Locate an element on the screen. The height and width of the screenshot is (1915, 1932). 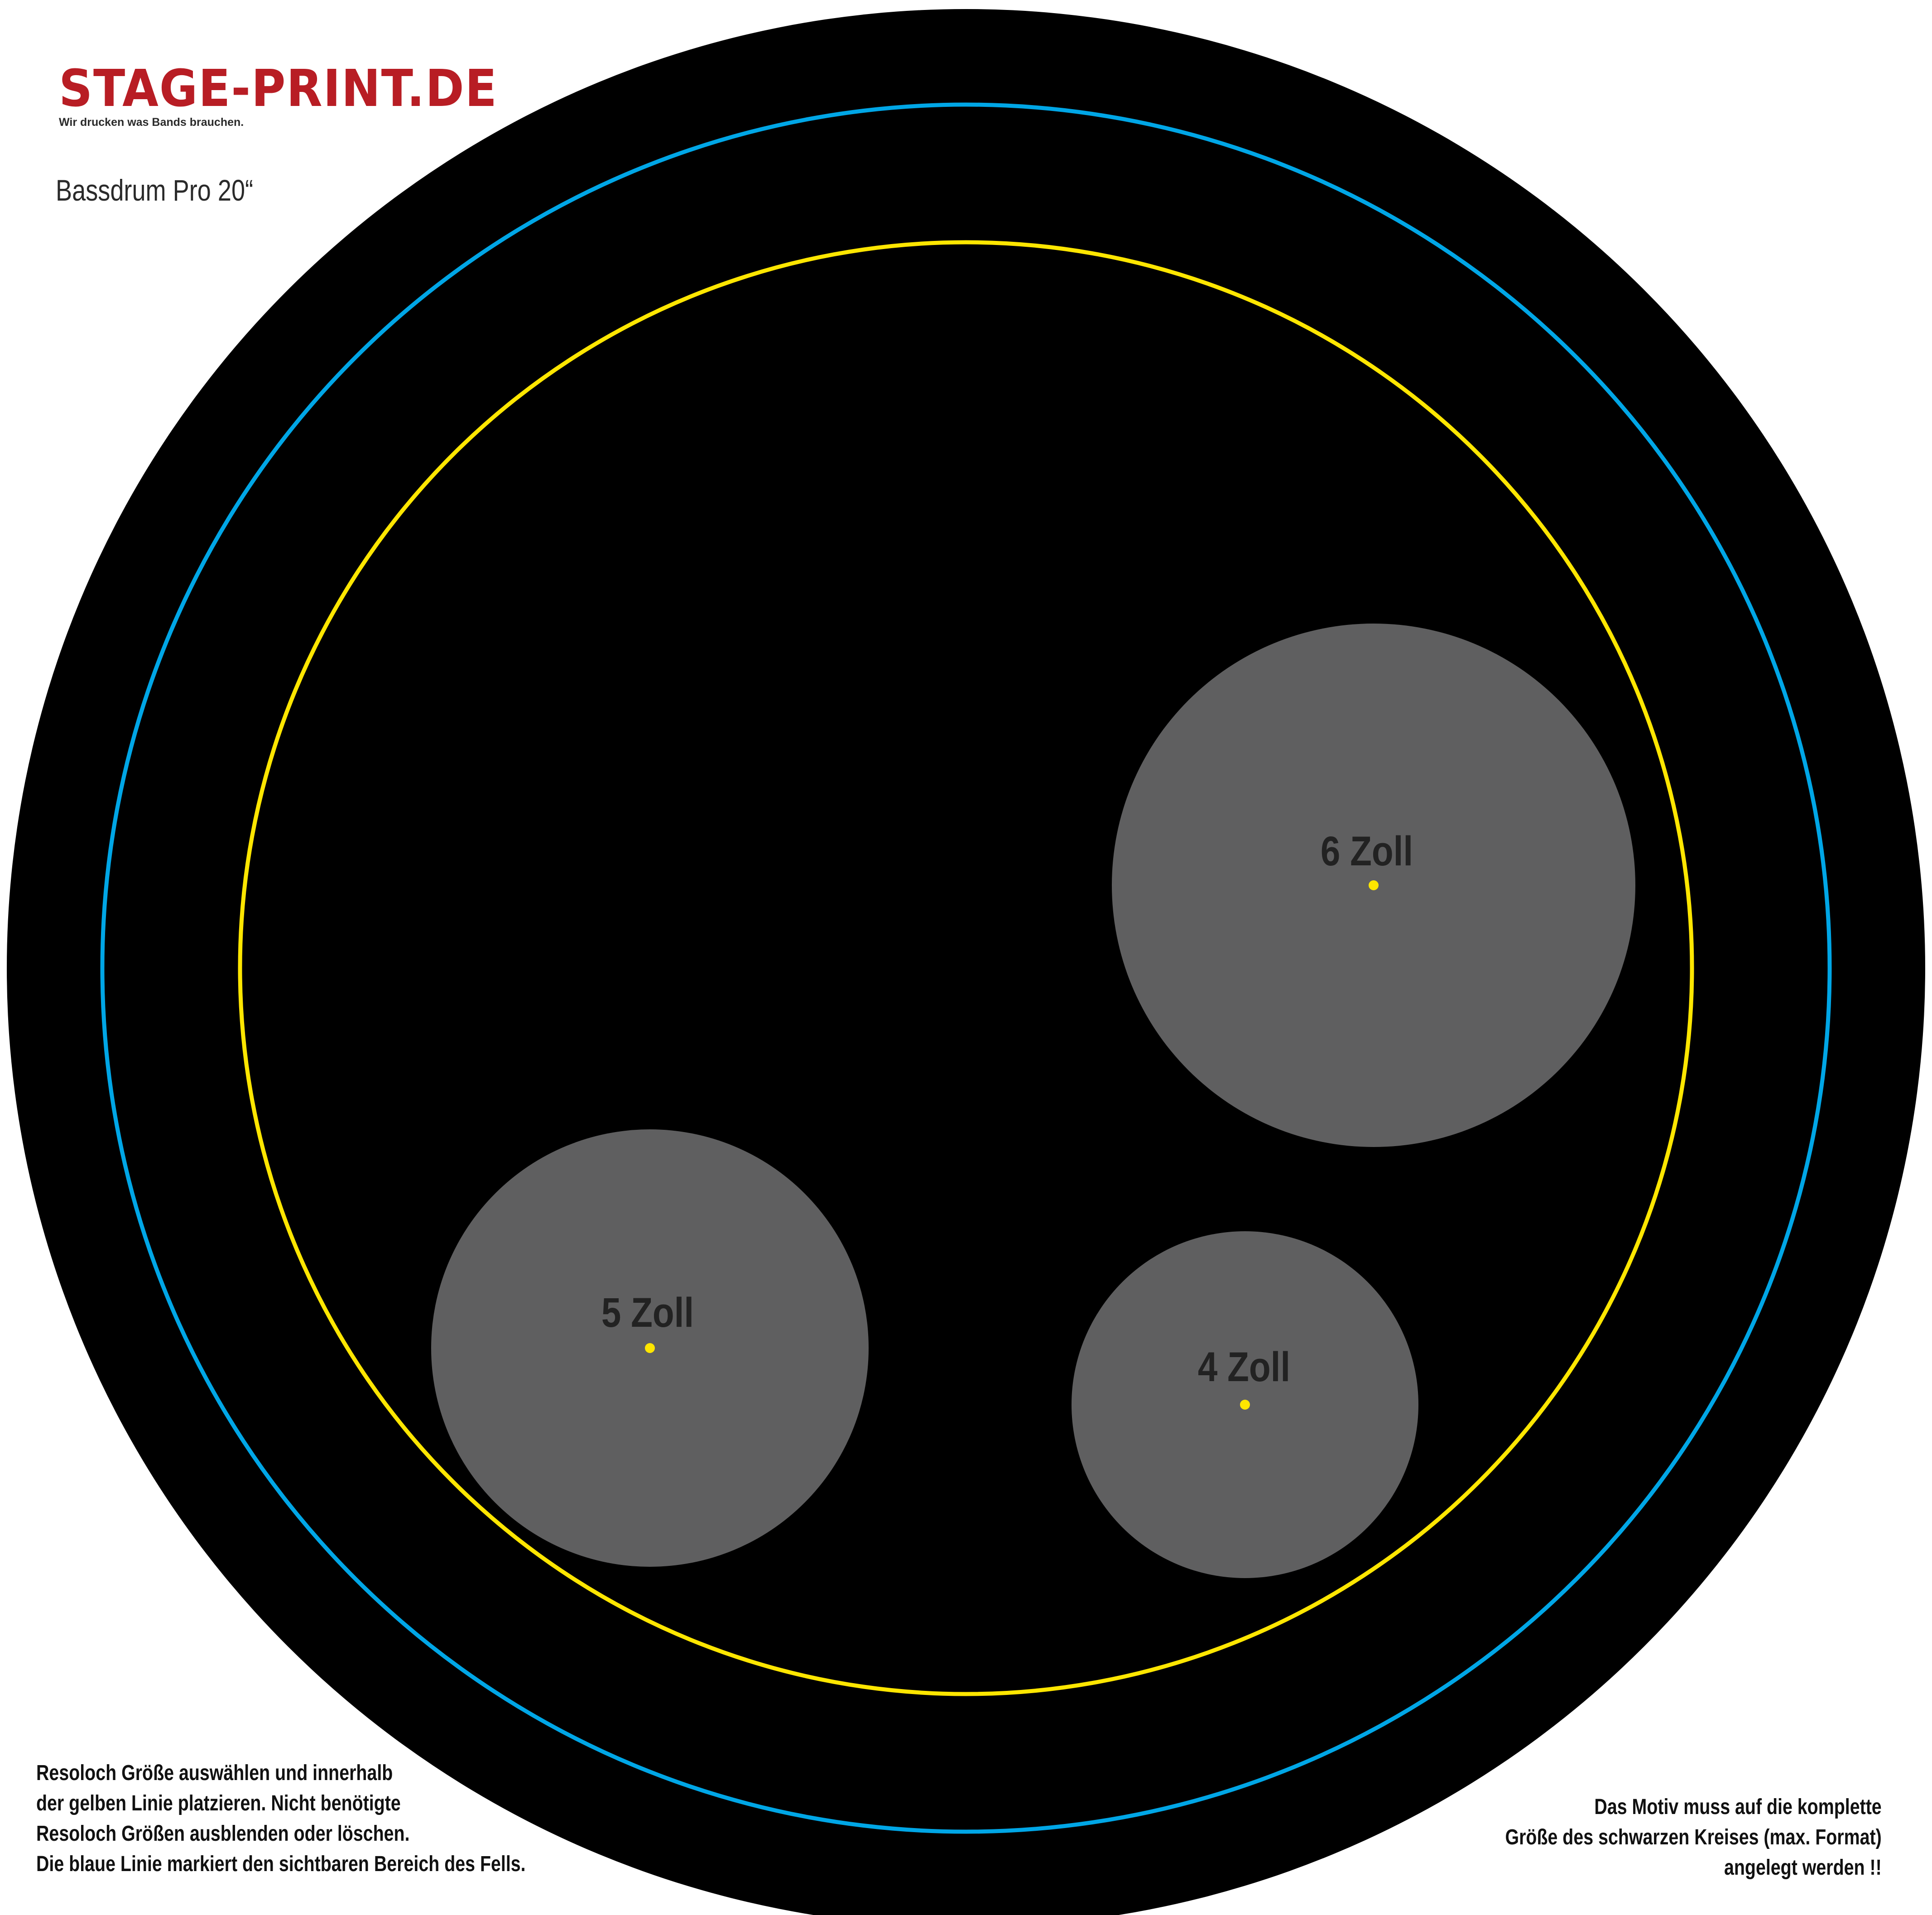
brand-name: STAGE-PRINT.DE is located at coordinates (278, 88).